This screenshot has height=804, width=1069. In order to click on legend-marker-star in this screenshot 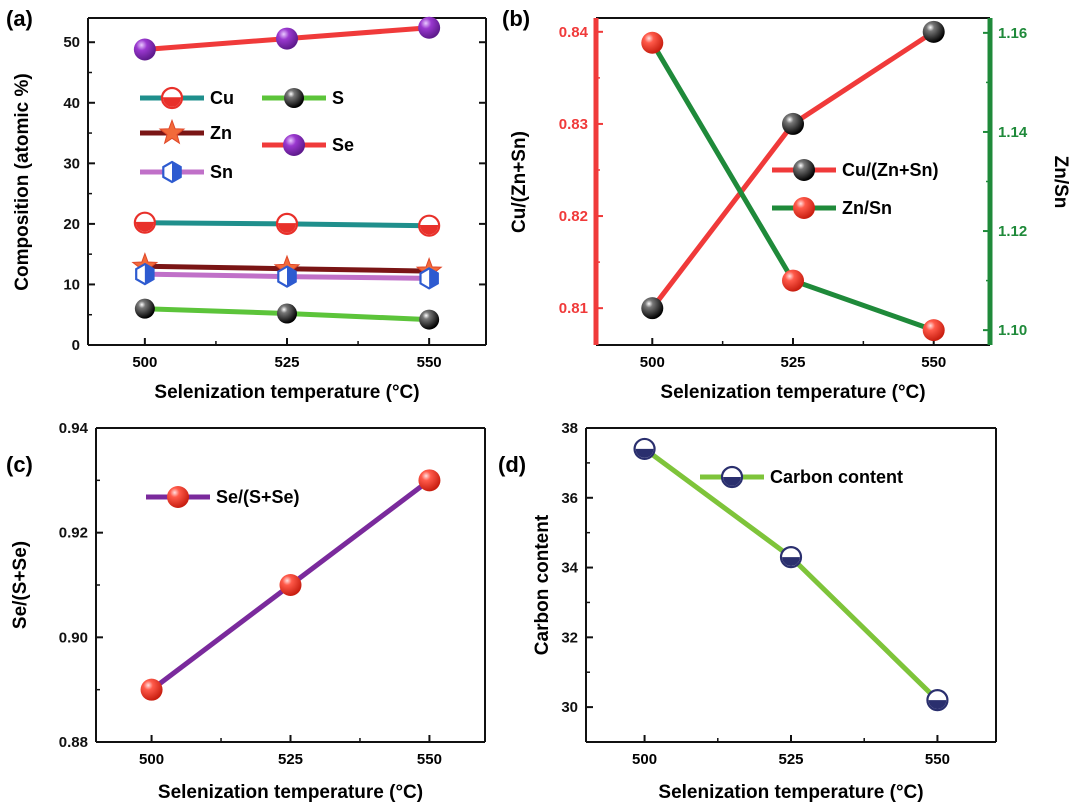, I will do `click(172, 131)`.